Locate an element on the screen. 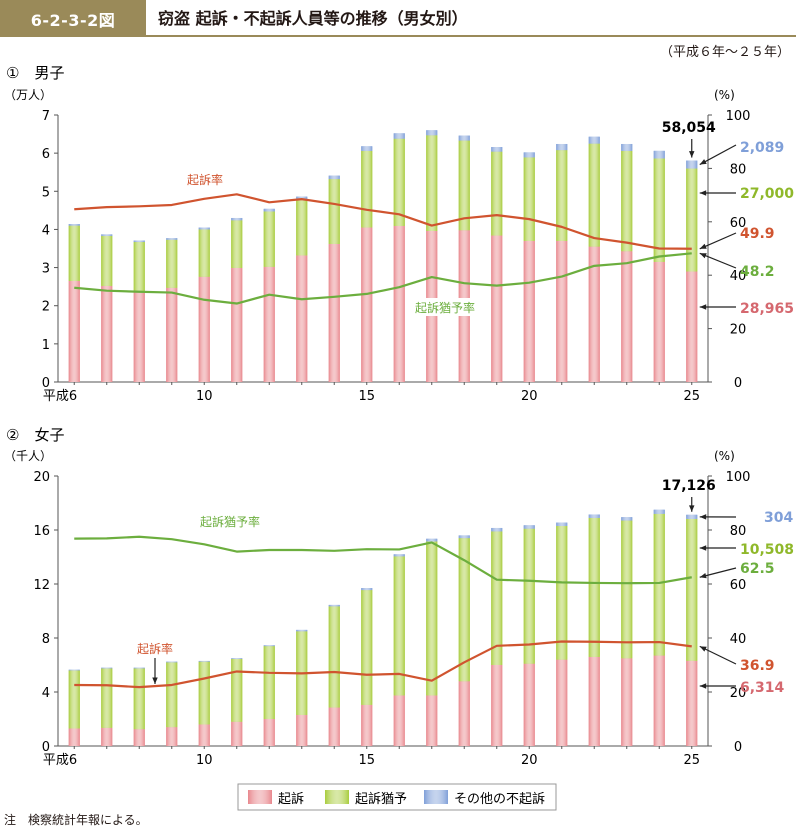 The image size is (796, 831). panel-title: ① 男子 is located at coordinates (35, 73).